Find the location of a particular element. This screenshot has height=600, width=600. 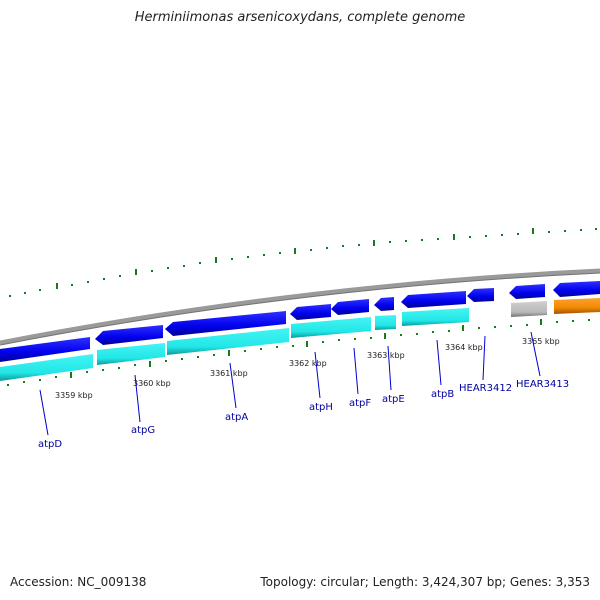

gene-name: atpA is located at coordinates (236, 417).